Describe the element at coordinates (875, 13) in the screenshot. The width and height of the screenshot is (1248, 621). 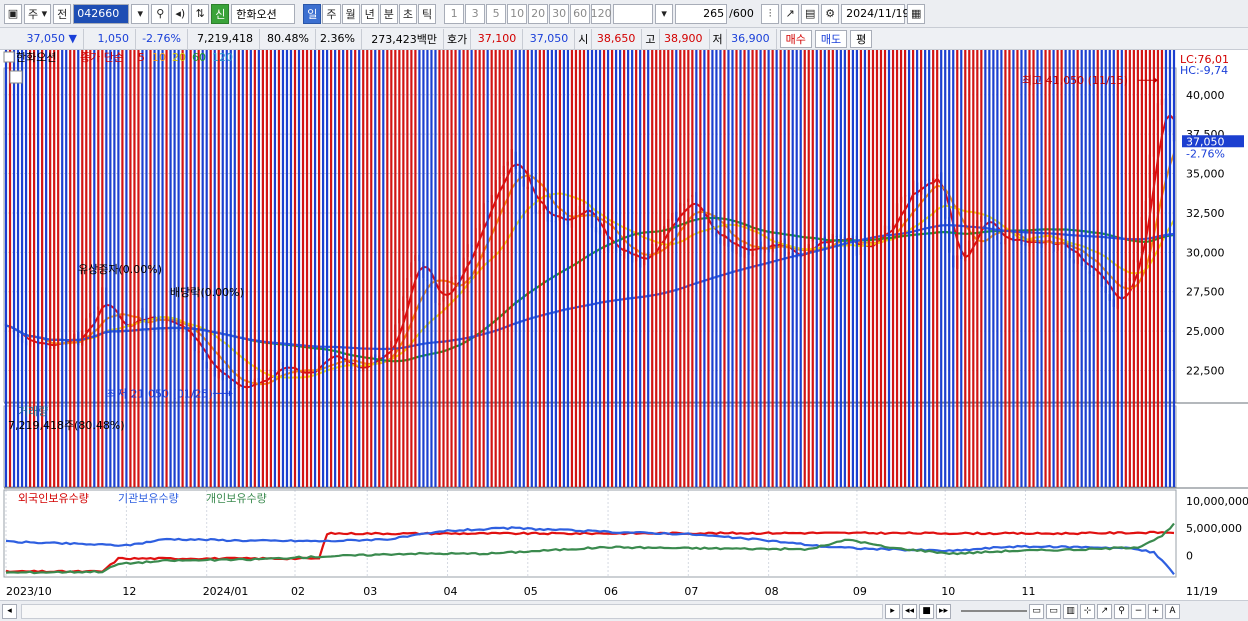
I see `date-input: 2024/11/19` at that location.